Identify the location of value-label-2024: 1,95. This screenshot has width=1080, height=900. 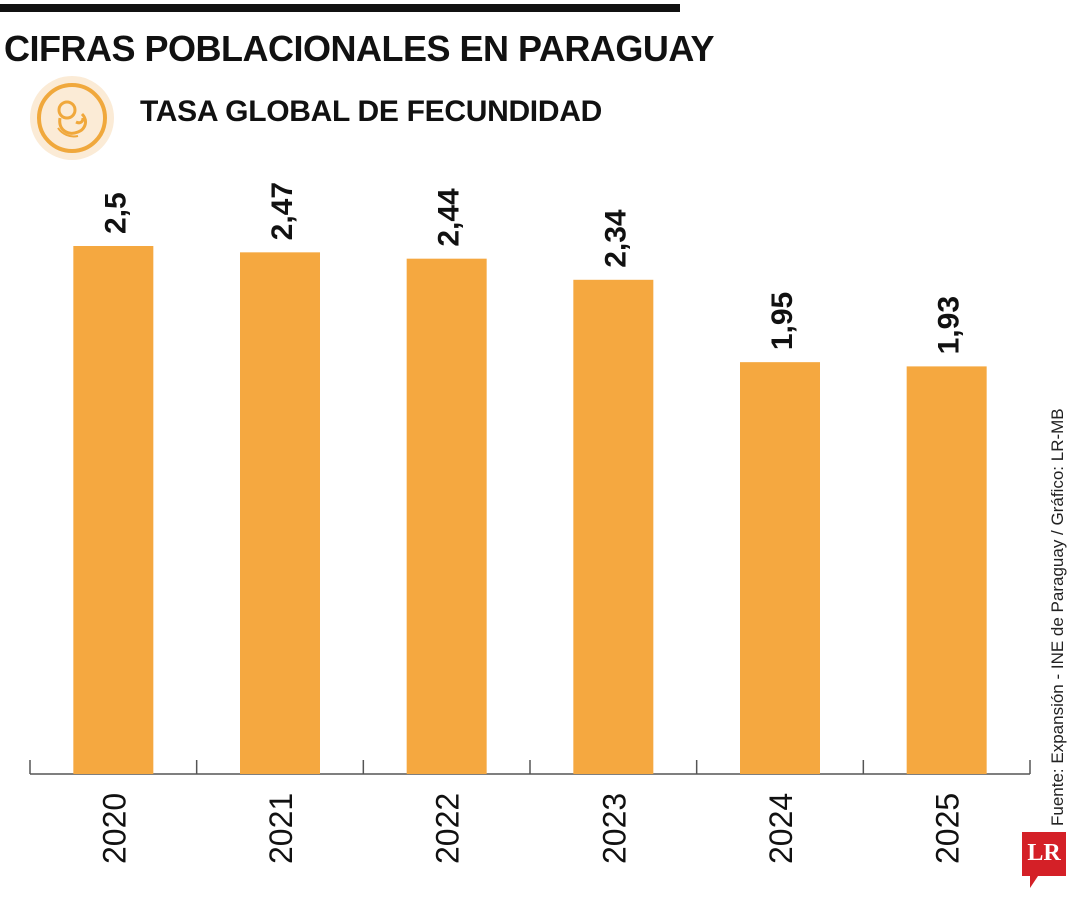
(782, 321).